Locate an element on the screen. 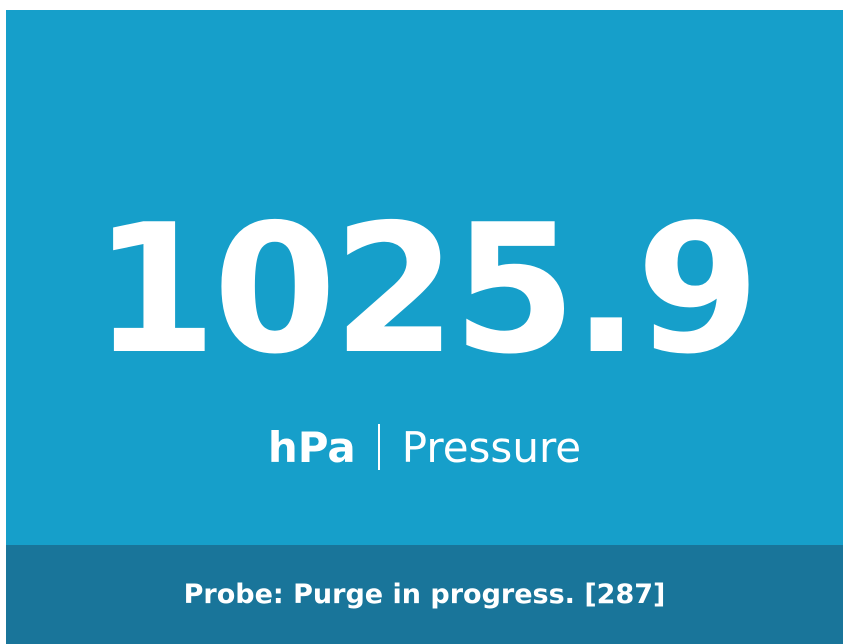 The height and width of the screenshot is (644, 849). reading-label: Pressure is located at coordinates (491, 447).